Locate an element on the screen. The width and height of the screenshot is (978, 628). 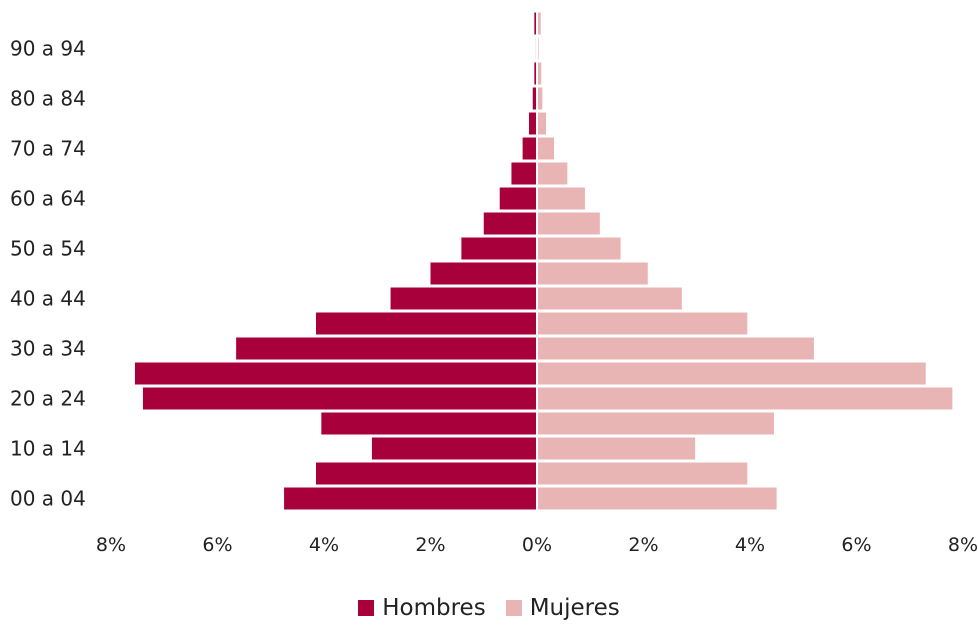
legend-item-hombres: Hombres is located at coordinates (422, 608).